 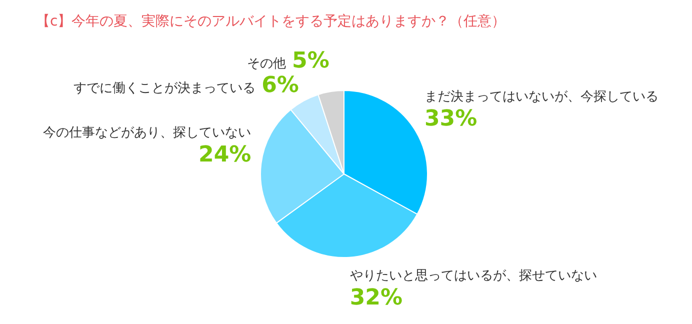 I want to click on slice-label: すでに働くことが決まっている, so click(x=165, y=88).